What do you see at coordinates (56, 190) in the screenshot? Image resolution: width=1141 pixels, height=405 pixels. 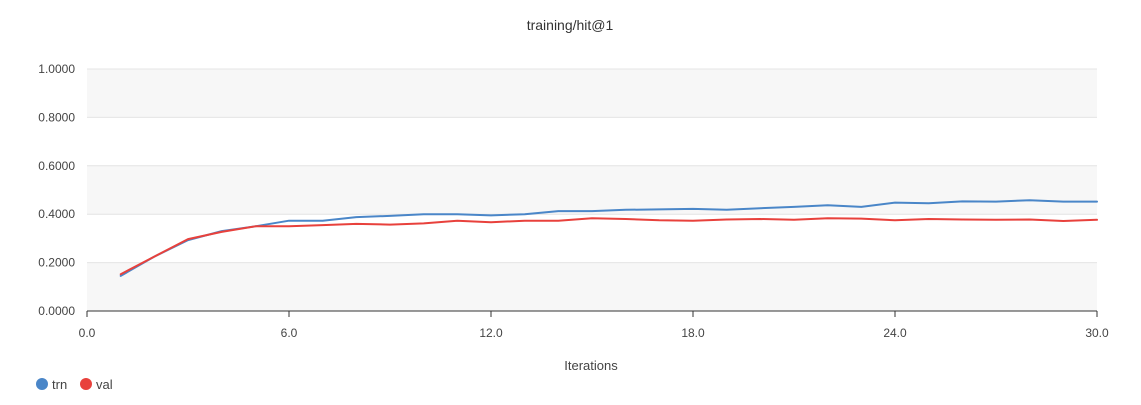 I see `y-axis: 0.0000 0.2000 0.4000 0.6000 0.8000 1.0000` at bounding box center [56, 190].